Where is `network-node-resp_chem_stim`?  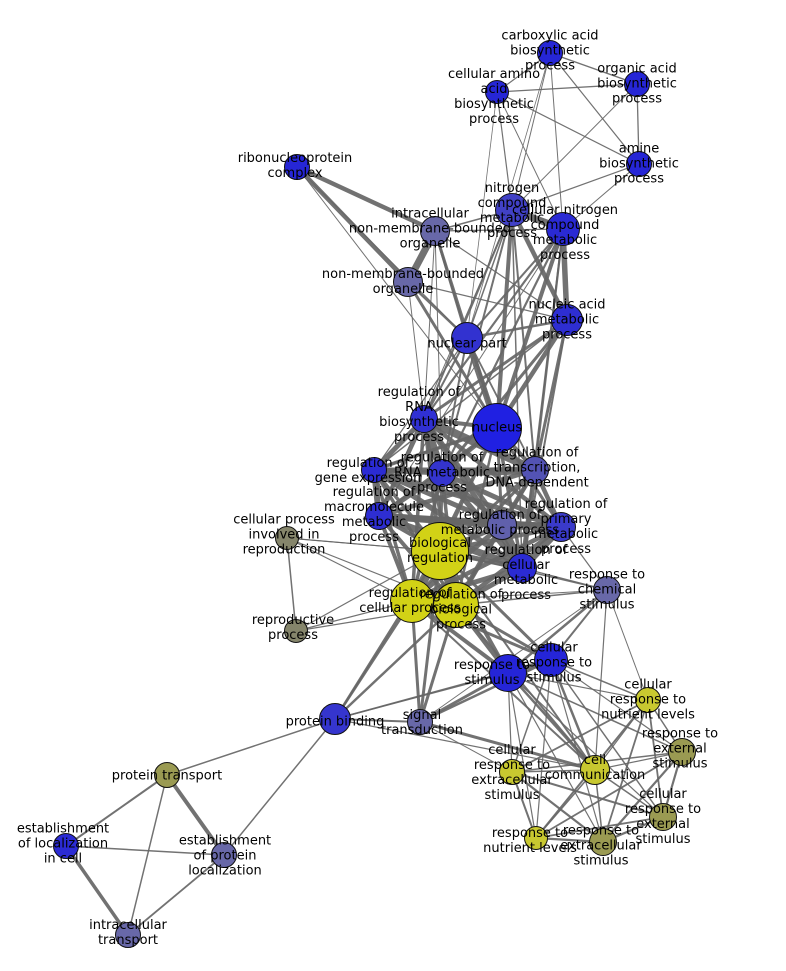 network-node-resp_chem_stim is located at coordinates (607, 590).